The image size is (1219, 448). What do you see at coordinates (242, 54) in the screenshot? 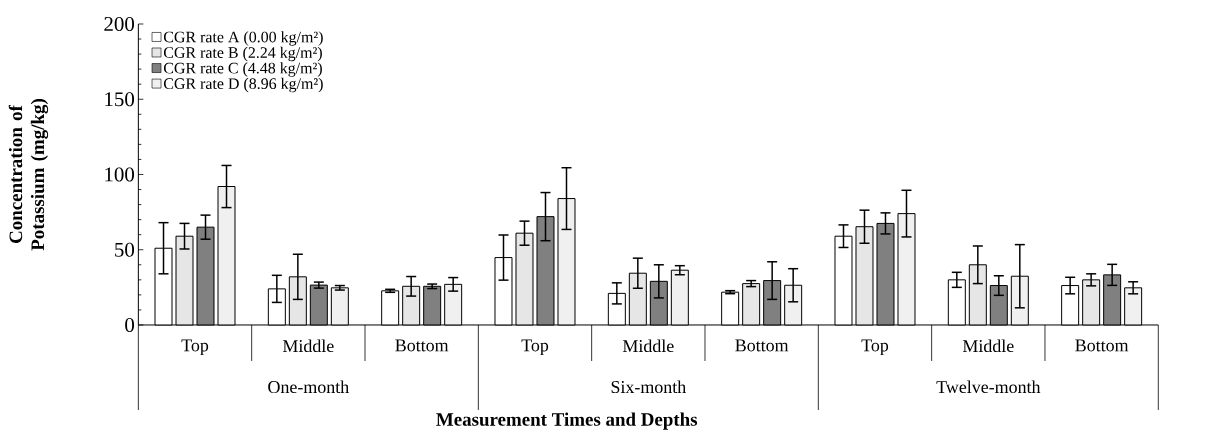
I see `legend-label: CGR rate B (2.24 kg/m²)` at bounding box center [242, 54].